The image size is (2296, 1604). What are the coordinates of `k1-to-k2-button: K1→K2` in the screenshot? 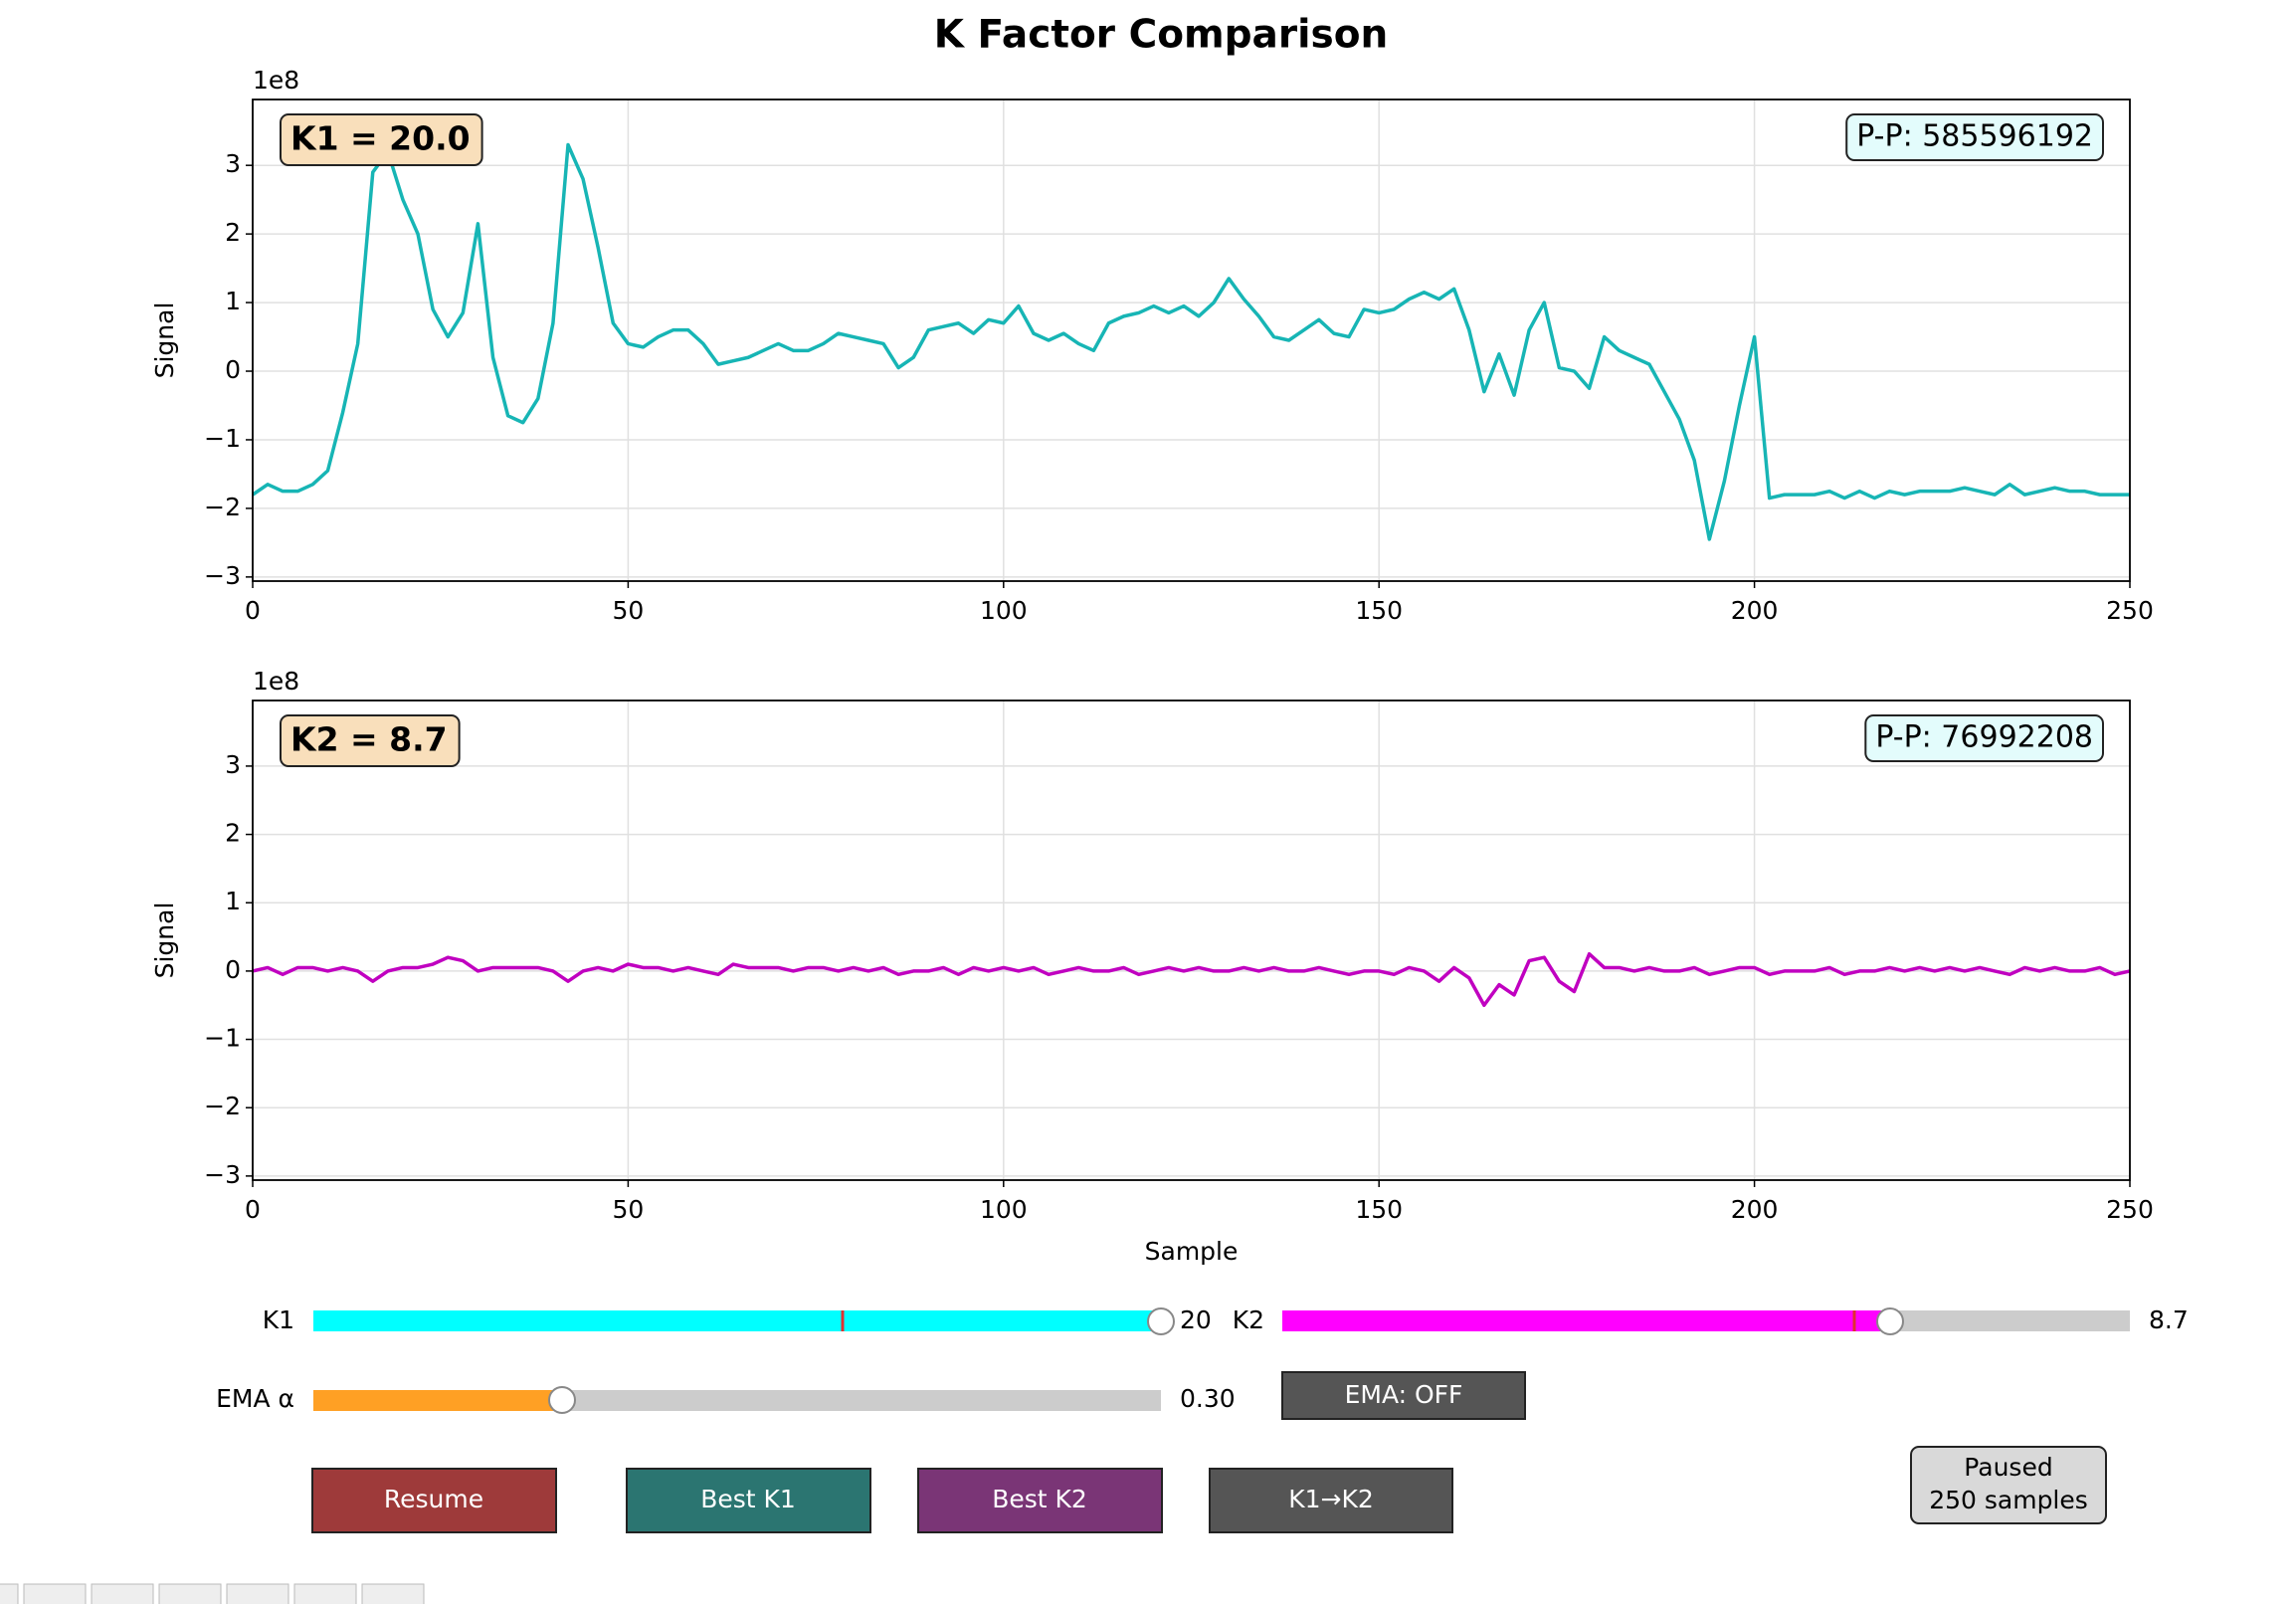 It's located at (1331, 1500).